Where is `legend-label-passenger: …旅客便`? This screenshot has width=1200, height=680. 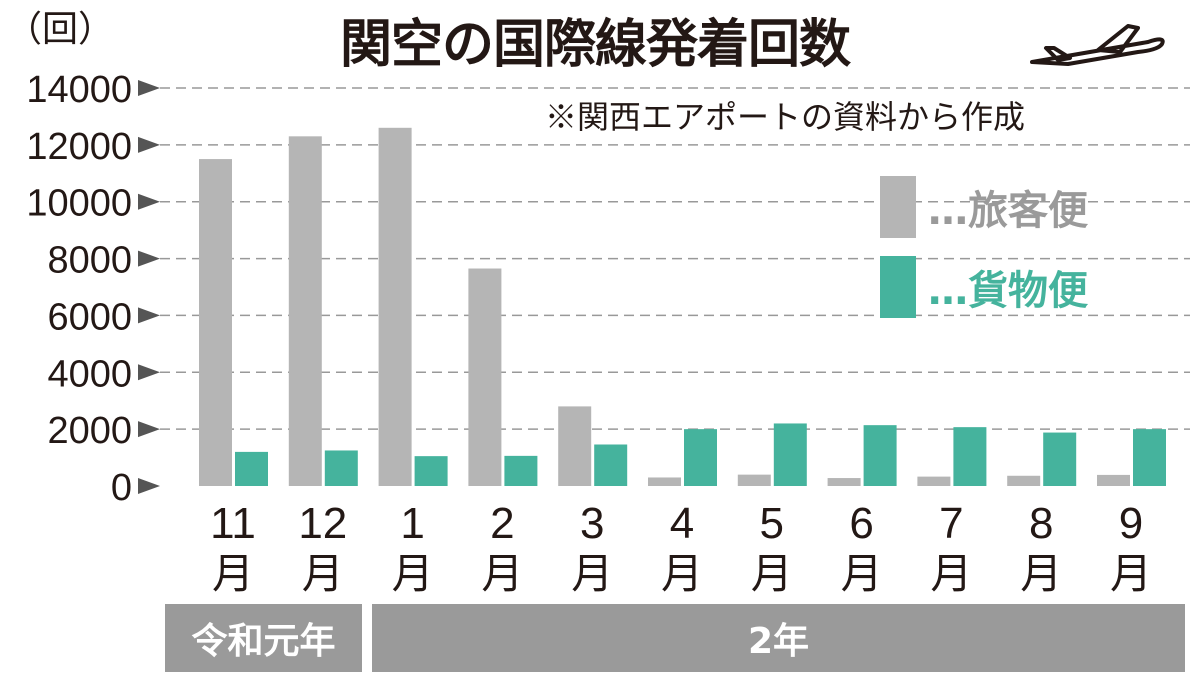
legend-label-passenger: …旅客便 is located at coordinates (1008, 211).